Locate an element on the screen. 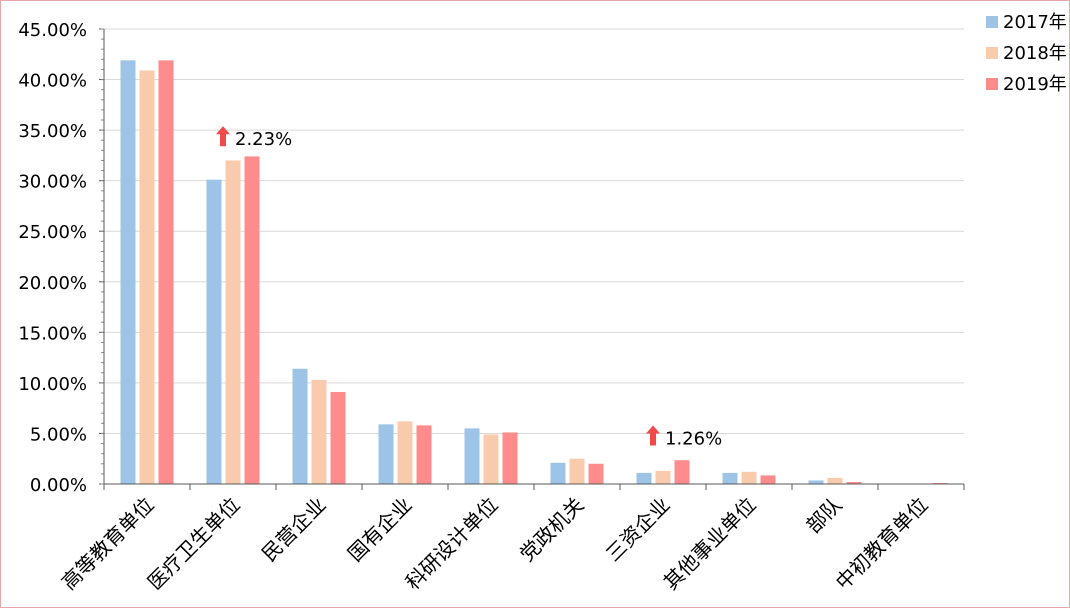  x-tick-label: 国有企业 is located at coordinates (380, 530).